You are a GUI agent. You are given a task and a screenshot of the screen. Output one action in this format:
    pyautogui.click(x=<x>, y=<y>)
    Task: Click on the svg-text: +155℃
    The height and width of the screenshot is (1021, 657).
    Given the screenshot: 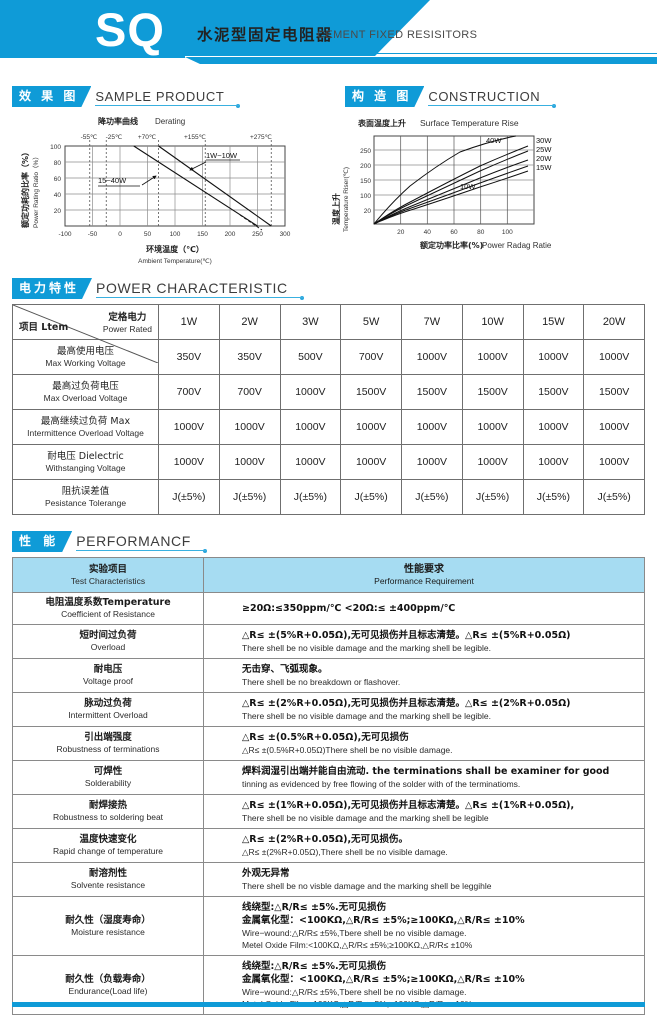 What is the action you would take?
    pyautogui.click(x=195, y=137)
    